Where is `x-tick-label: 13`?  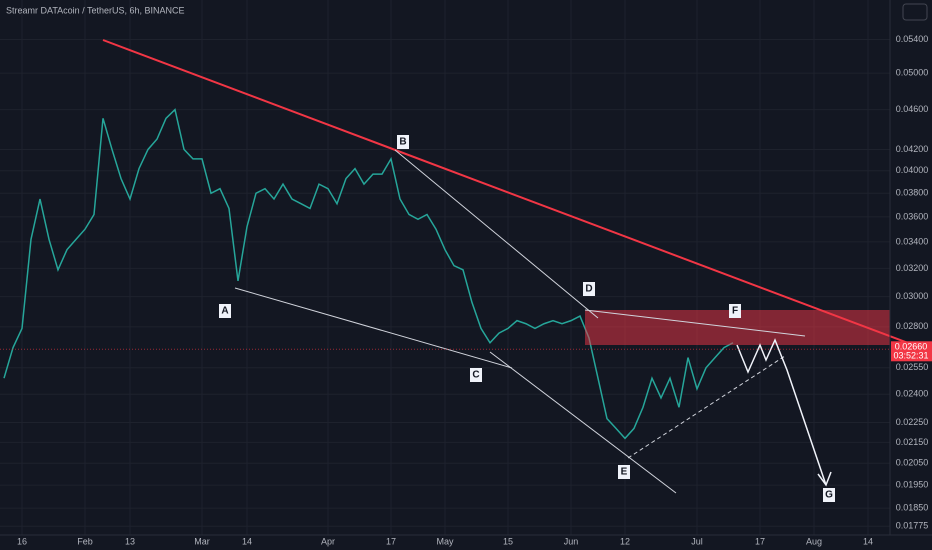 x-tick-label: 13 is located at coordinates (130, 541).